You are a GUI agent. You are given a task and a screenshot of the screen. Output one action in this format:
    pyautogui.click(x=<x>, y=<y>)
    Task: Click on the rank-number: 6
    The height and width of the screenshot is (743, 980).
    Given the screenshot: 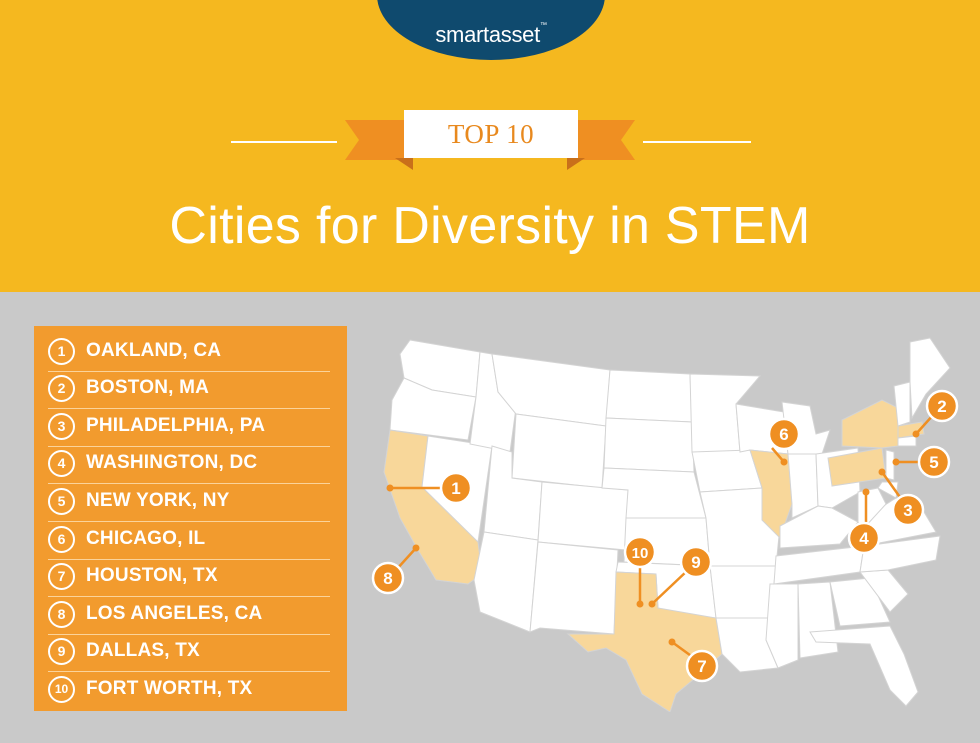 What is the action you would take?
    pyautogui.click(x=61, y=539)
    